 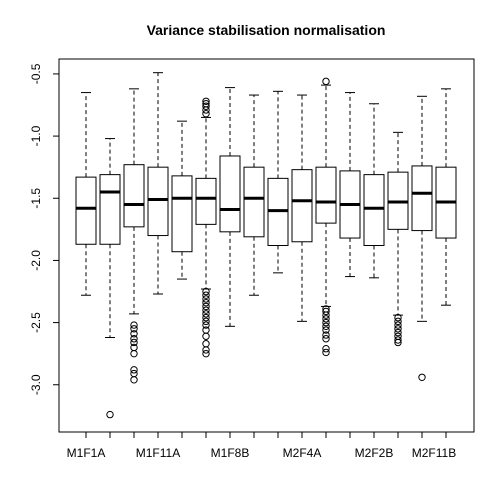 What do you see at coordinates (36, 322) in the screenshot?
I see `y-tick-label: -2.5` at bounding box center [36, 322].